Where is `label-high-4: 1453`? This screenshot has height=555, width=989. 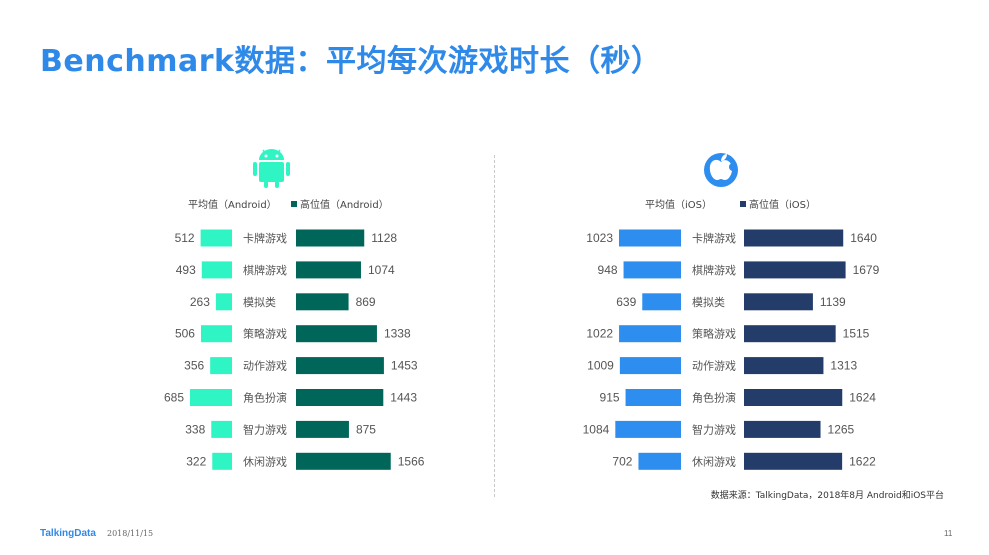
label-high-4: 1453 is located at coordinates (404, 366).